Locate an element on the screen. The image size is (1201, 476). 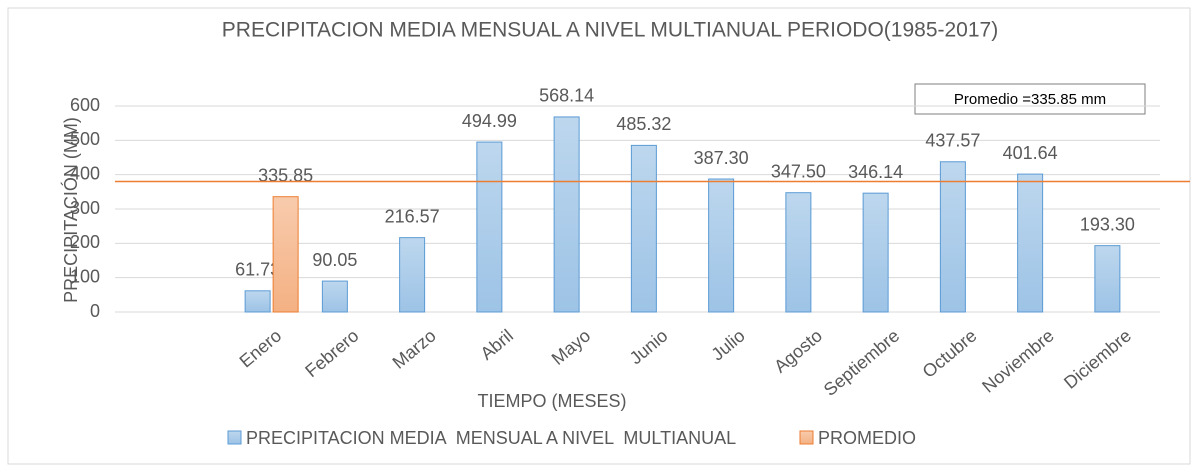
x-tick-label: Junio is located at coordinates (649, 346).